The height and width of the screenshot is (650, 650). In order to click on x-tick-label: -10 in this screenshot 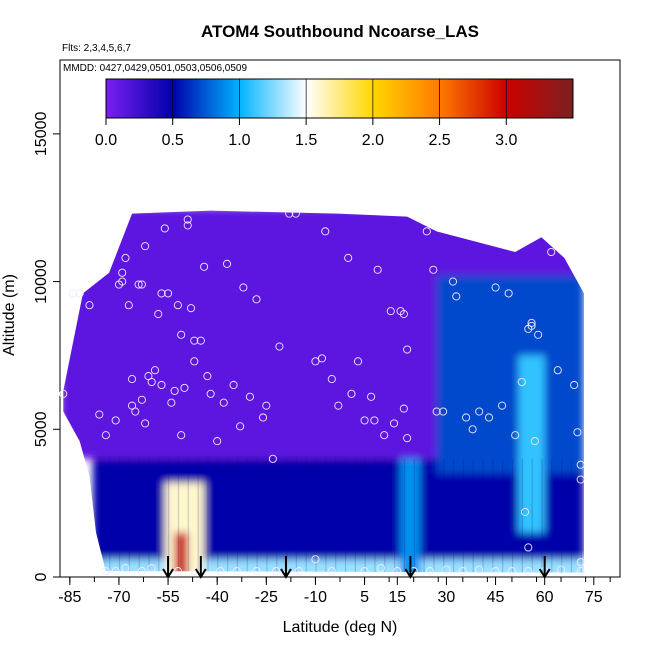, I will do `click(315, 597)`.